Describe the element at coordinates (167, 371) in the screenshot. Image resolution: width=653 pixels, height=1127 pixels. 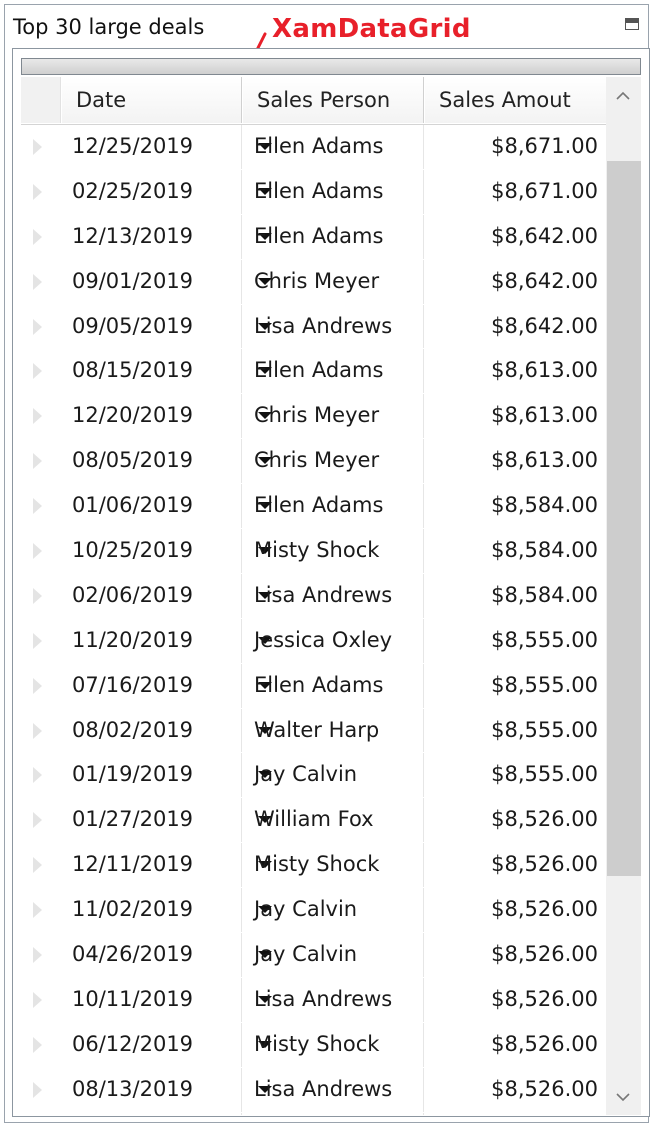
I see `cell-date: 08/15/2019` at that location.